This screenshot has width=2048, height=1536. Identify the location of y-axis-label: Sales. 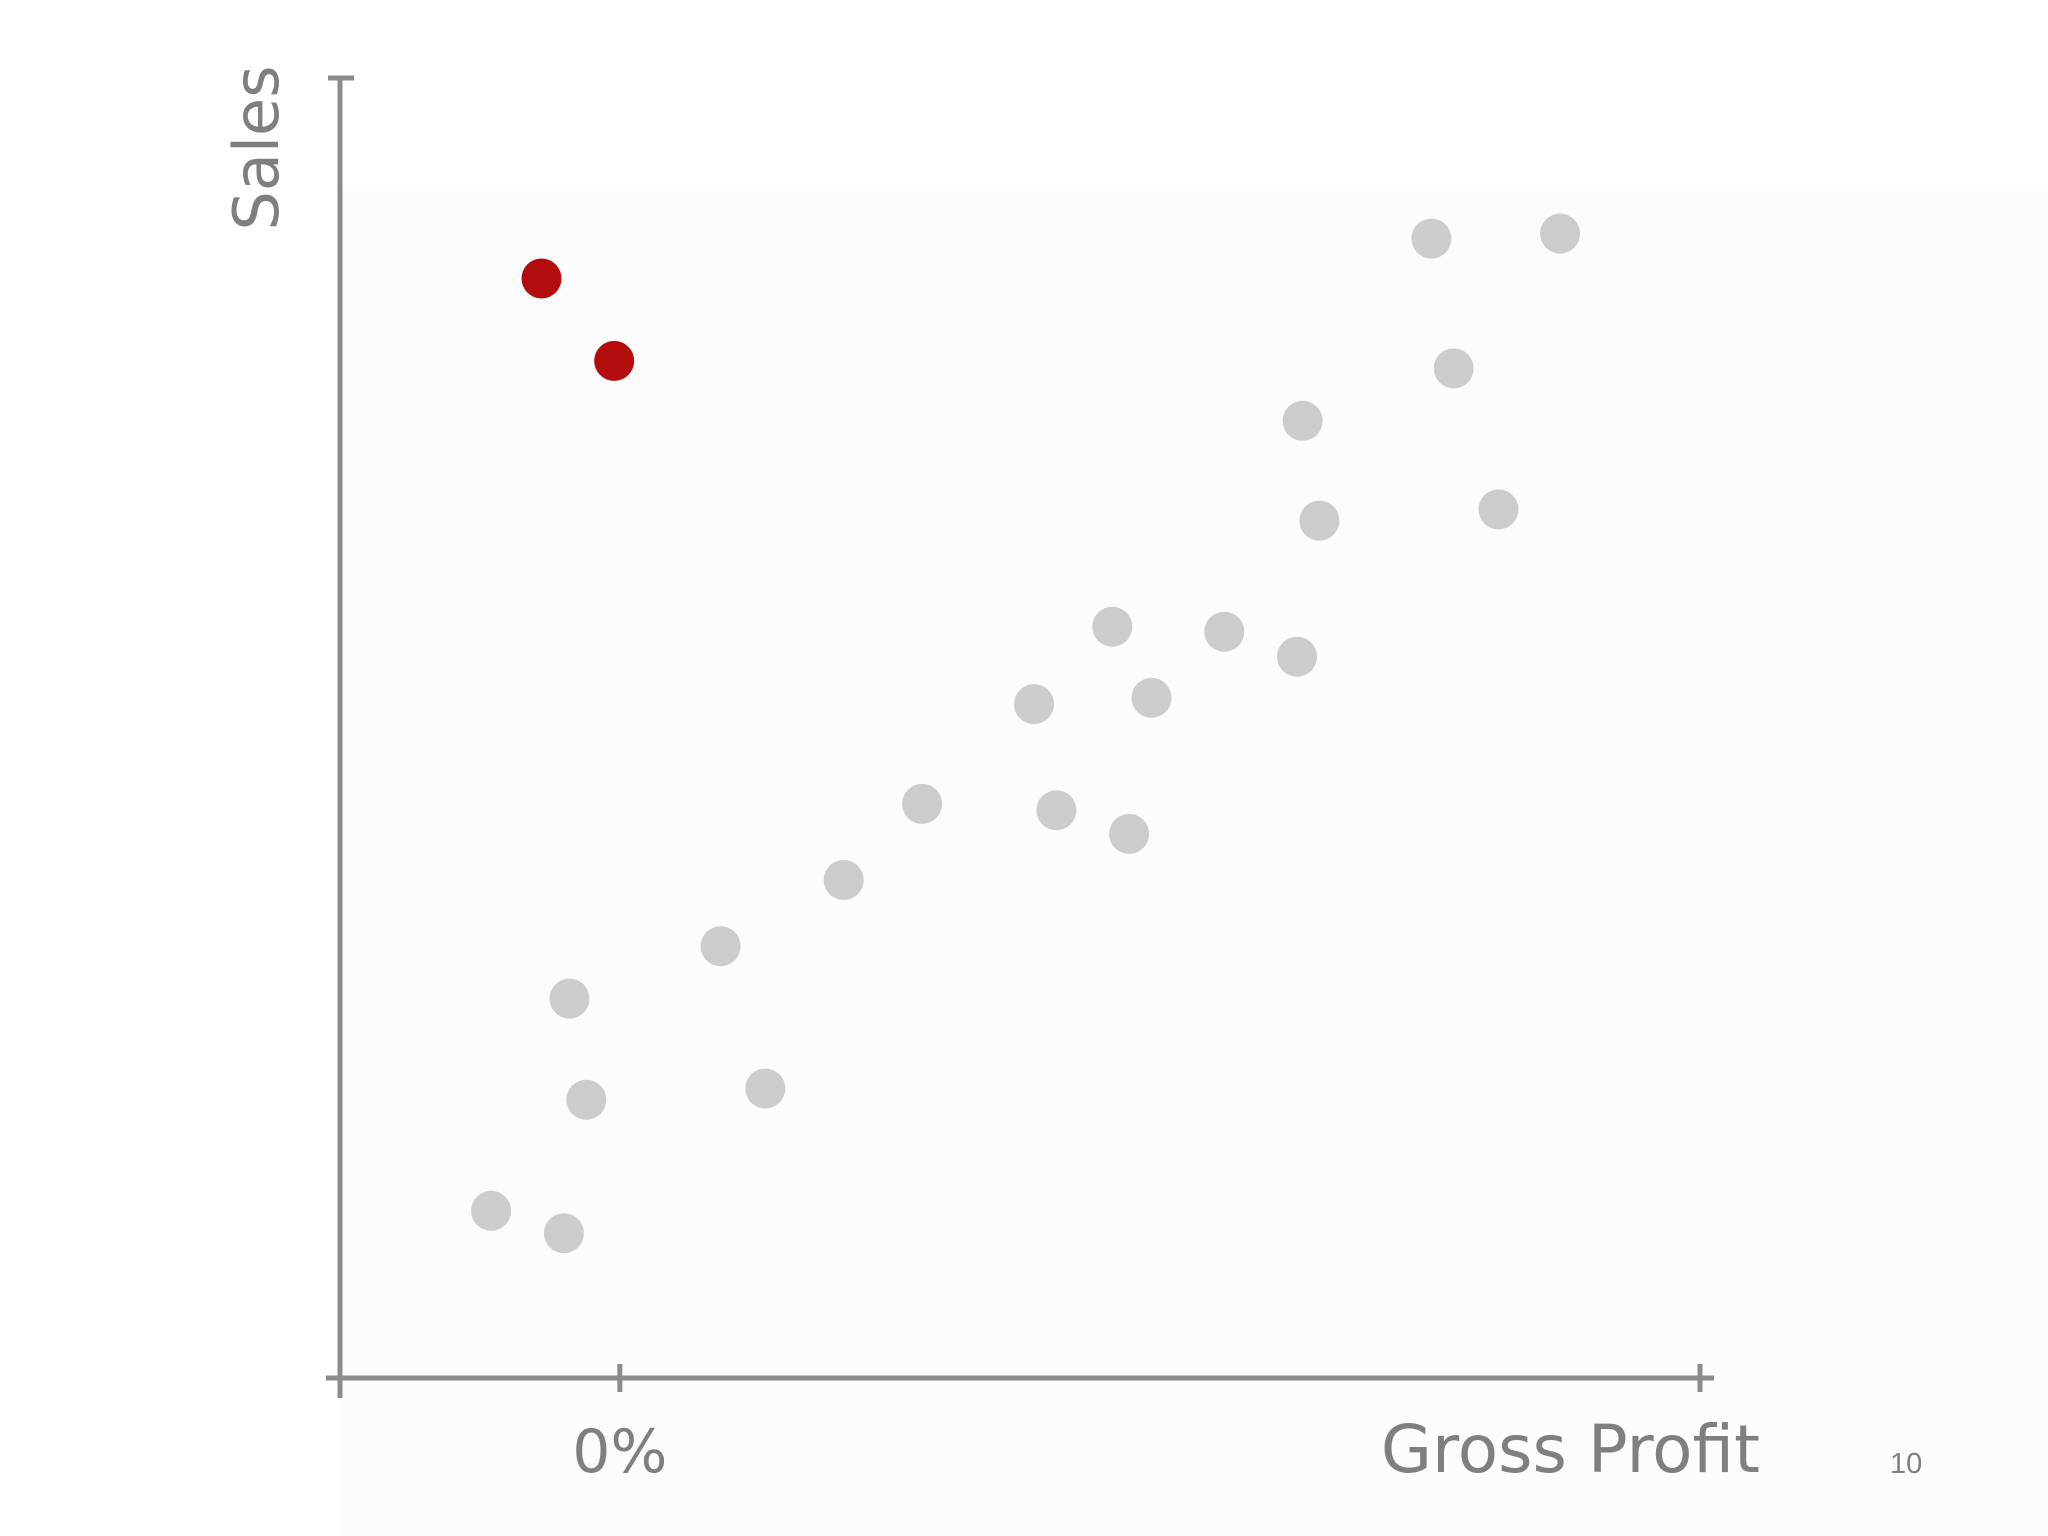
(256, 147).